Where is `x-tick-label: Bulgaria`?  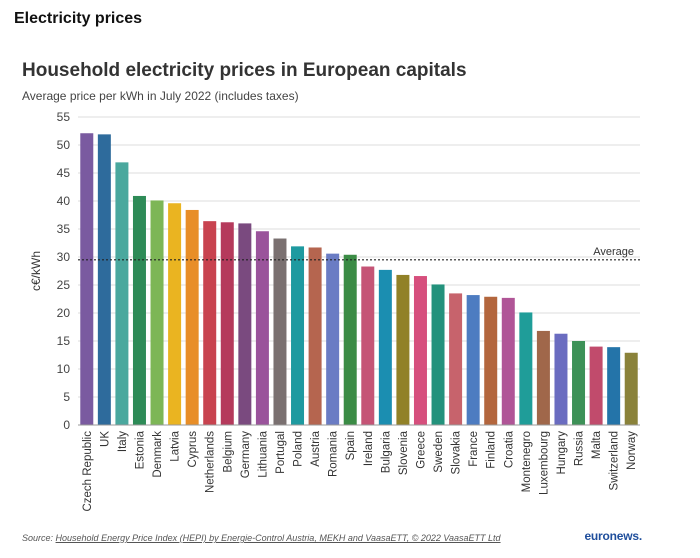
x-tick-label: Bulgaria is located at coordinates (386, 451).